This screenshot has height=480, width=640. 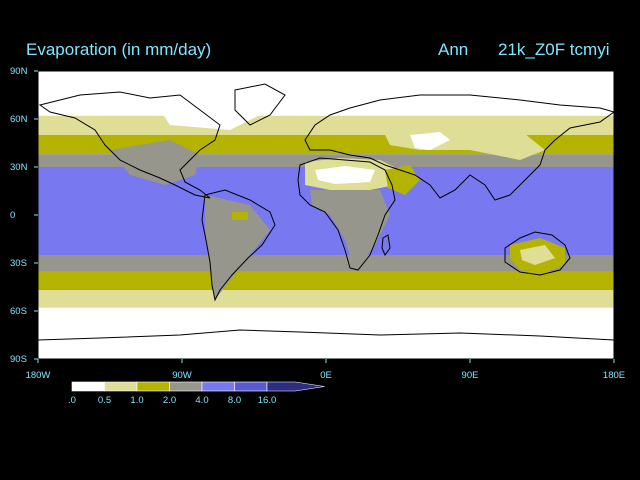 I want to click on x-tick-label: 180W, so click(x=38, y=375).